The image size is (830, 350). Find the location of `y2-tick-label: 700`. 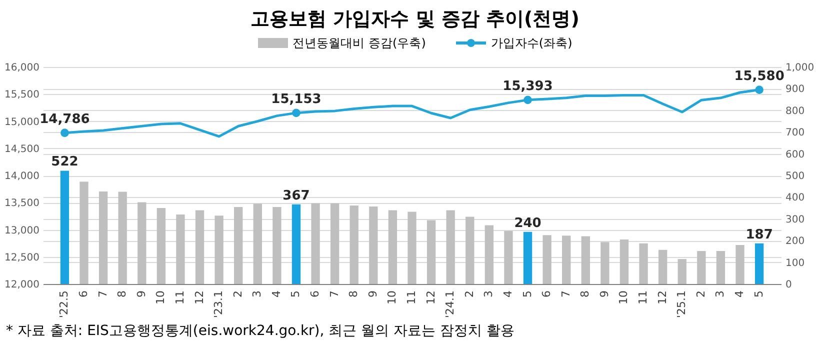

y2-tick-label: 700 is located at coordinates (795, 133).